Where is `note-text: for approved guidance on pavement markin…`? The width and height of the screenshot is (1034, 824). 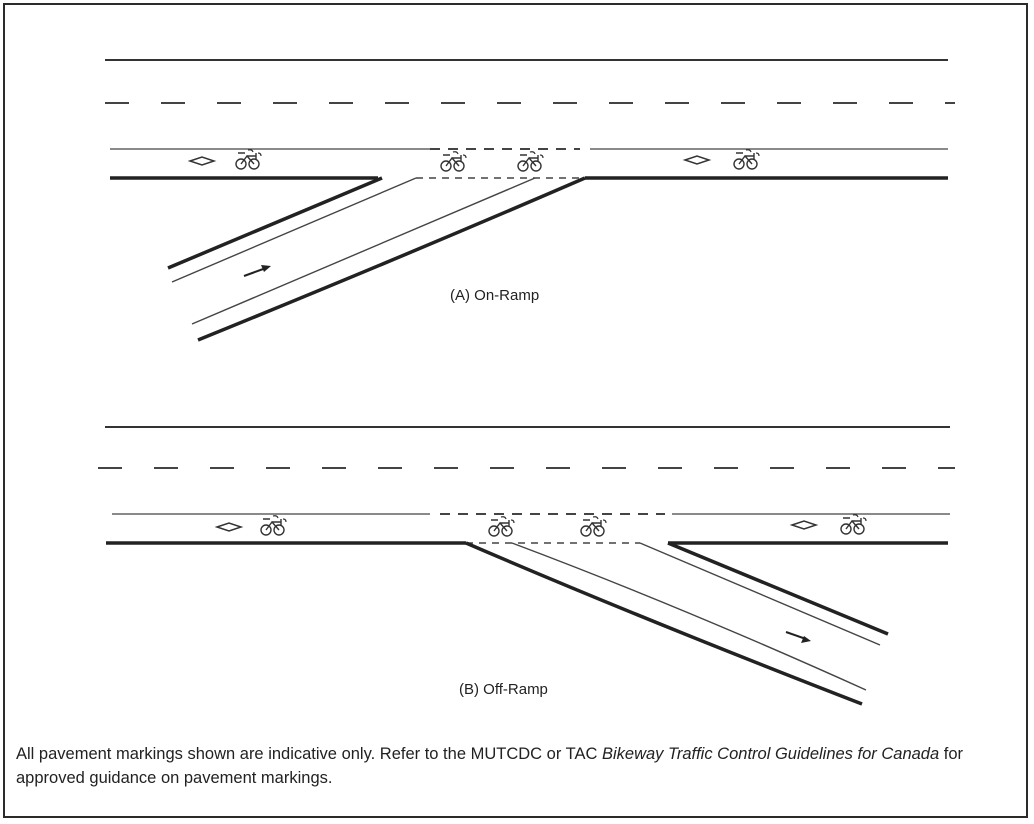
note-text: for approved guidance on pavement markin… is located at coordinates (489, 766).